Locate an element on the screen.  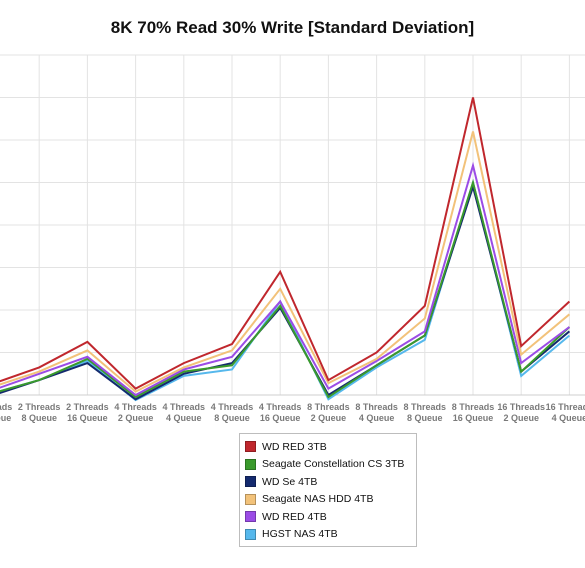
legend-item: HGST NAS 4TB is located at coordinates (330, 535).